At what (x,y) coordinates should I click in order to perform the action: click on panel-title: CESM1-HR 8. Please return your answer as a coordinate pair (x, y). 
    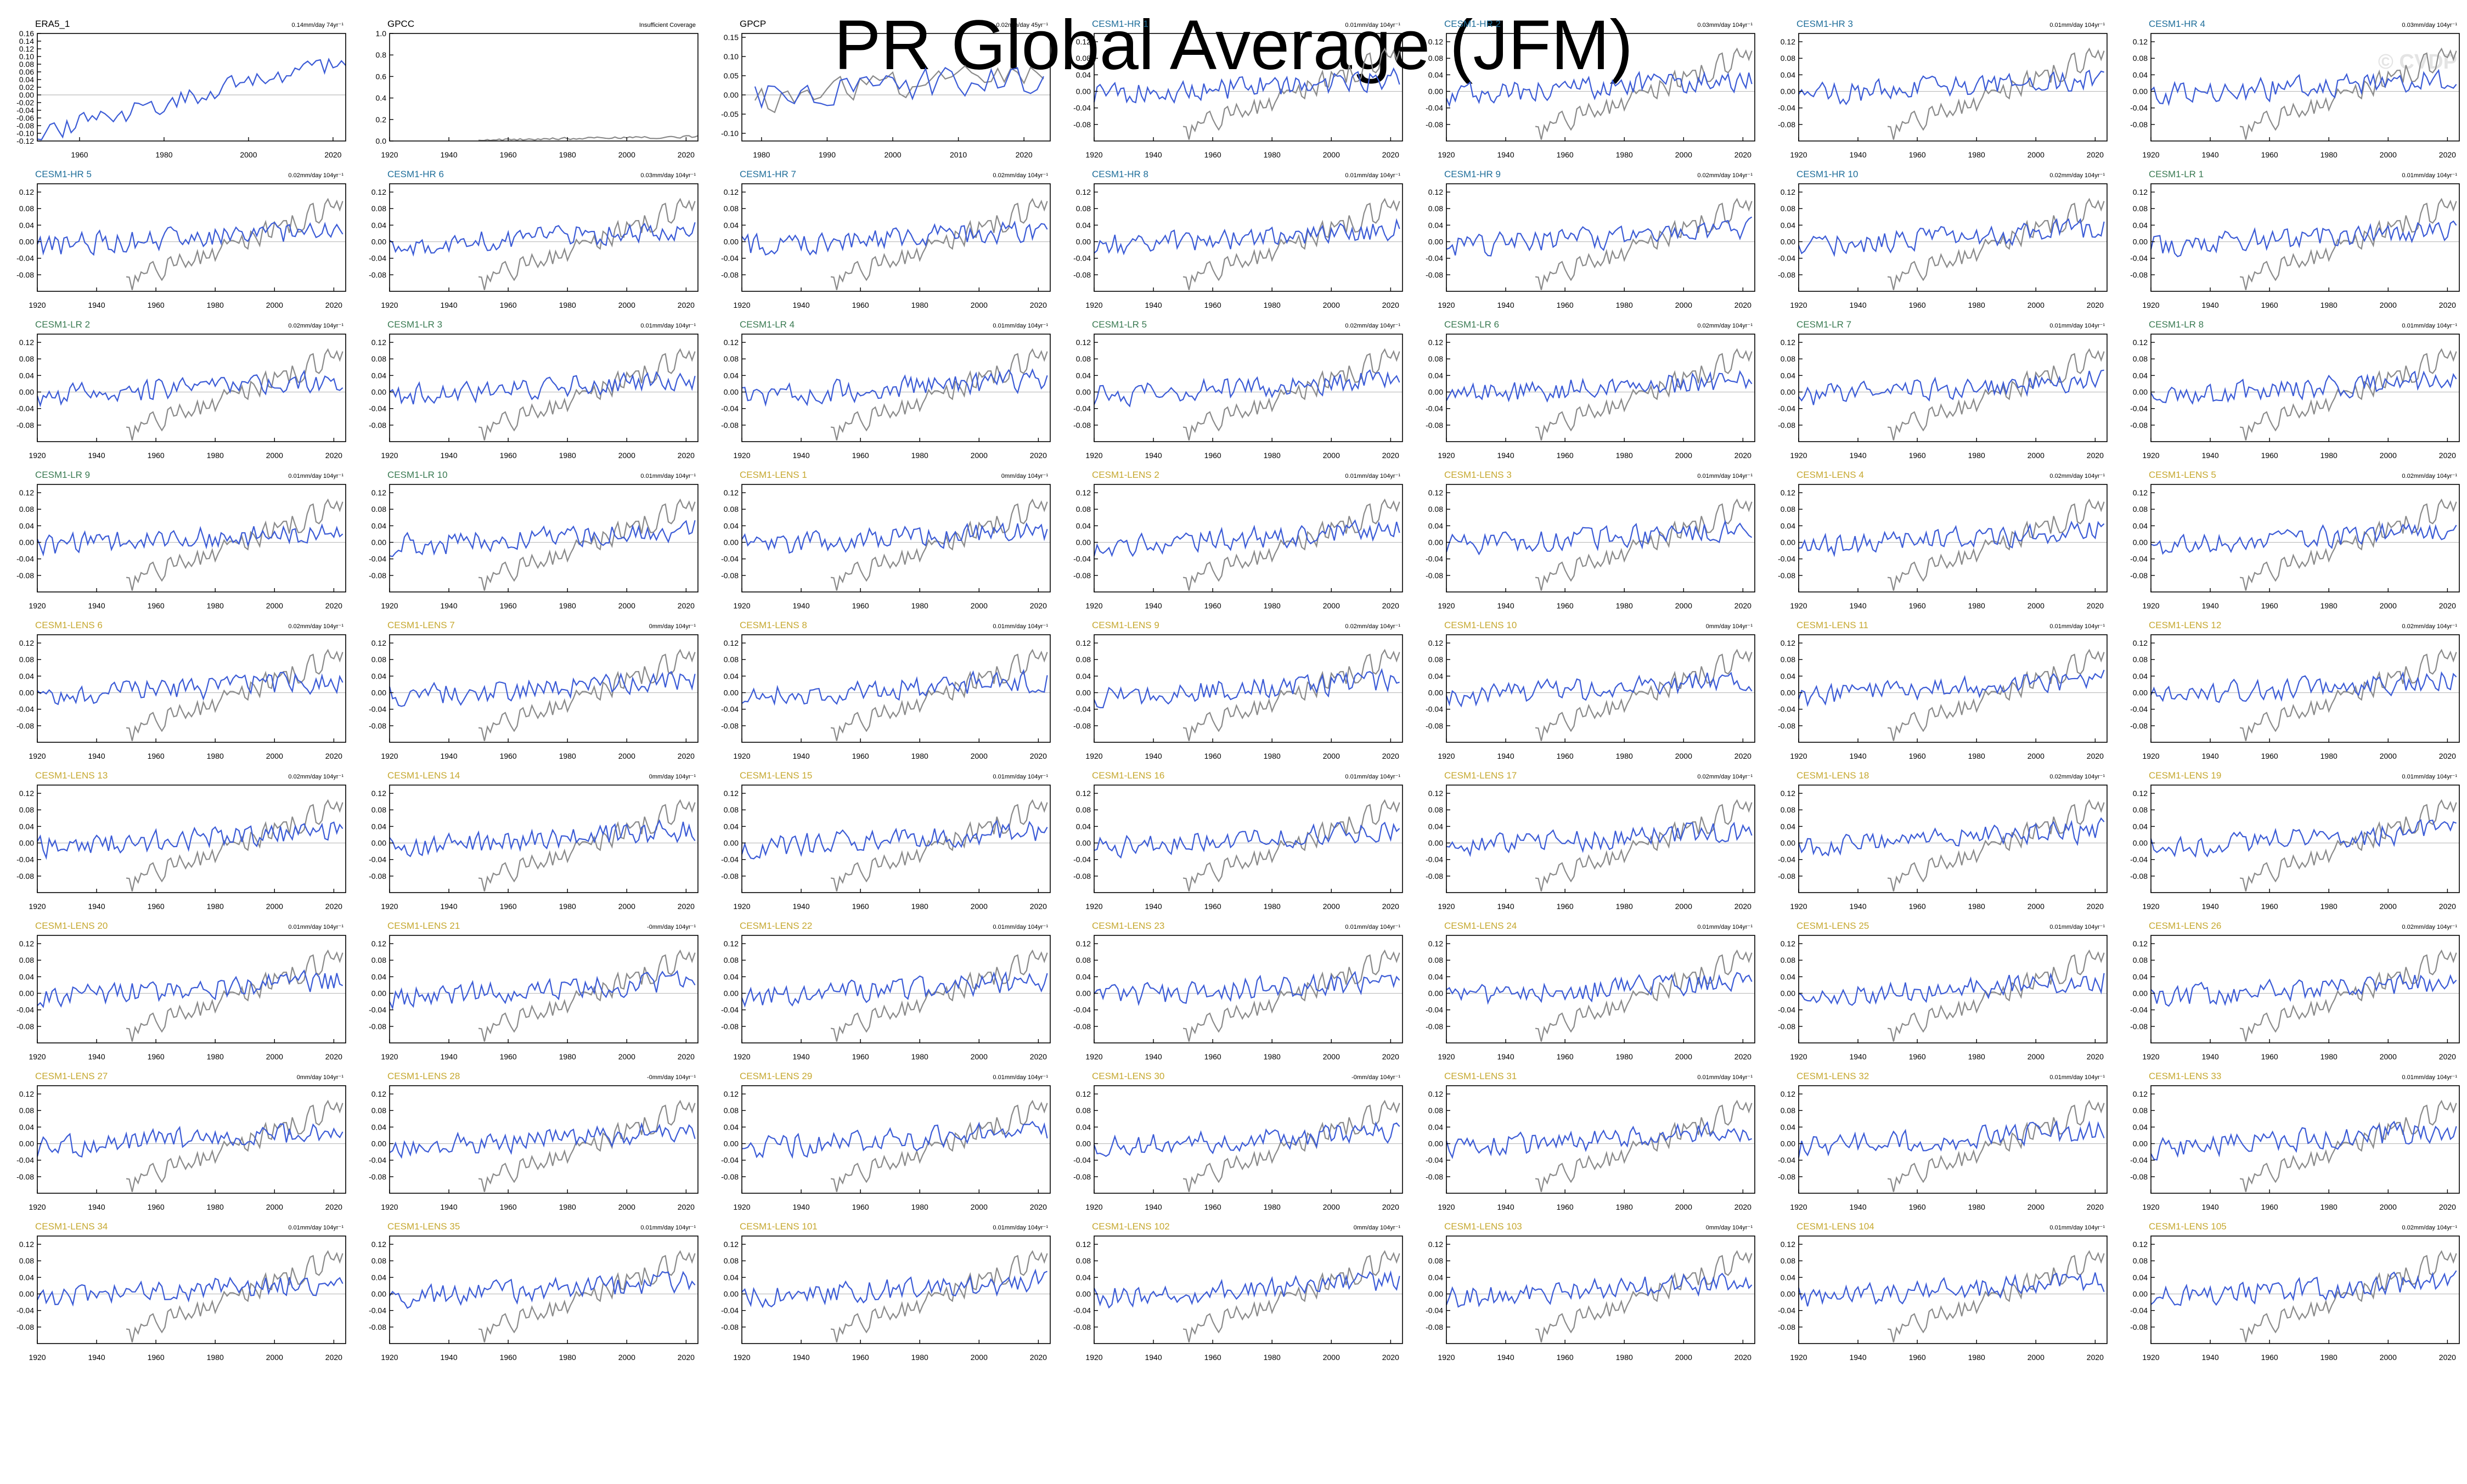
    Looking at the image, I should click on (1120, 174).